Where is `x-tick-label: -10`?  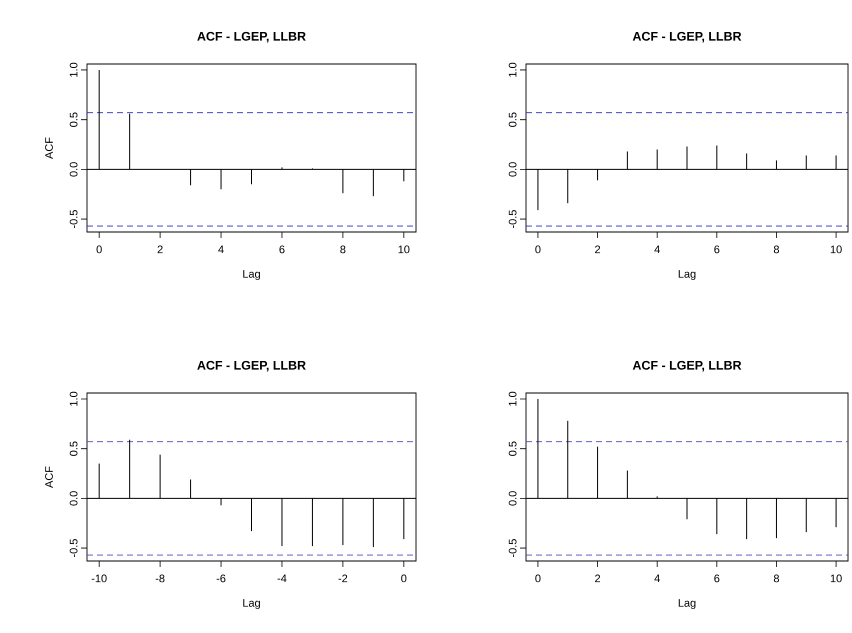
x-tick-label: -10 is located at coordinates (99, 578).